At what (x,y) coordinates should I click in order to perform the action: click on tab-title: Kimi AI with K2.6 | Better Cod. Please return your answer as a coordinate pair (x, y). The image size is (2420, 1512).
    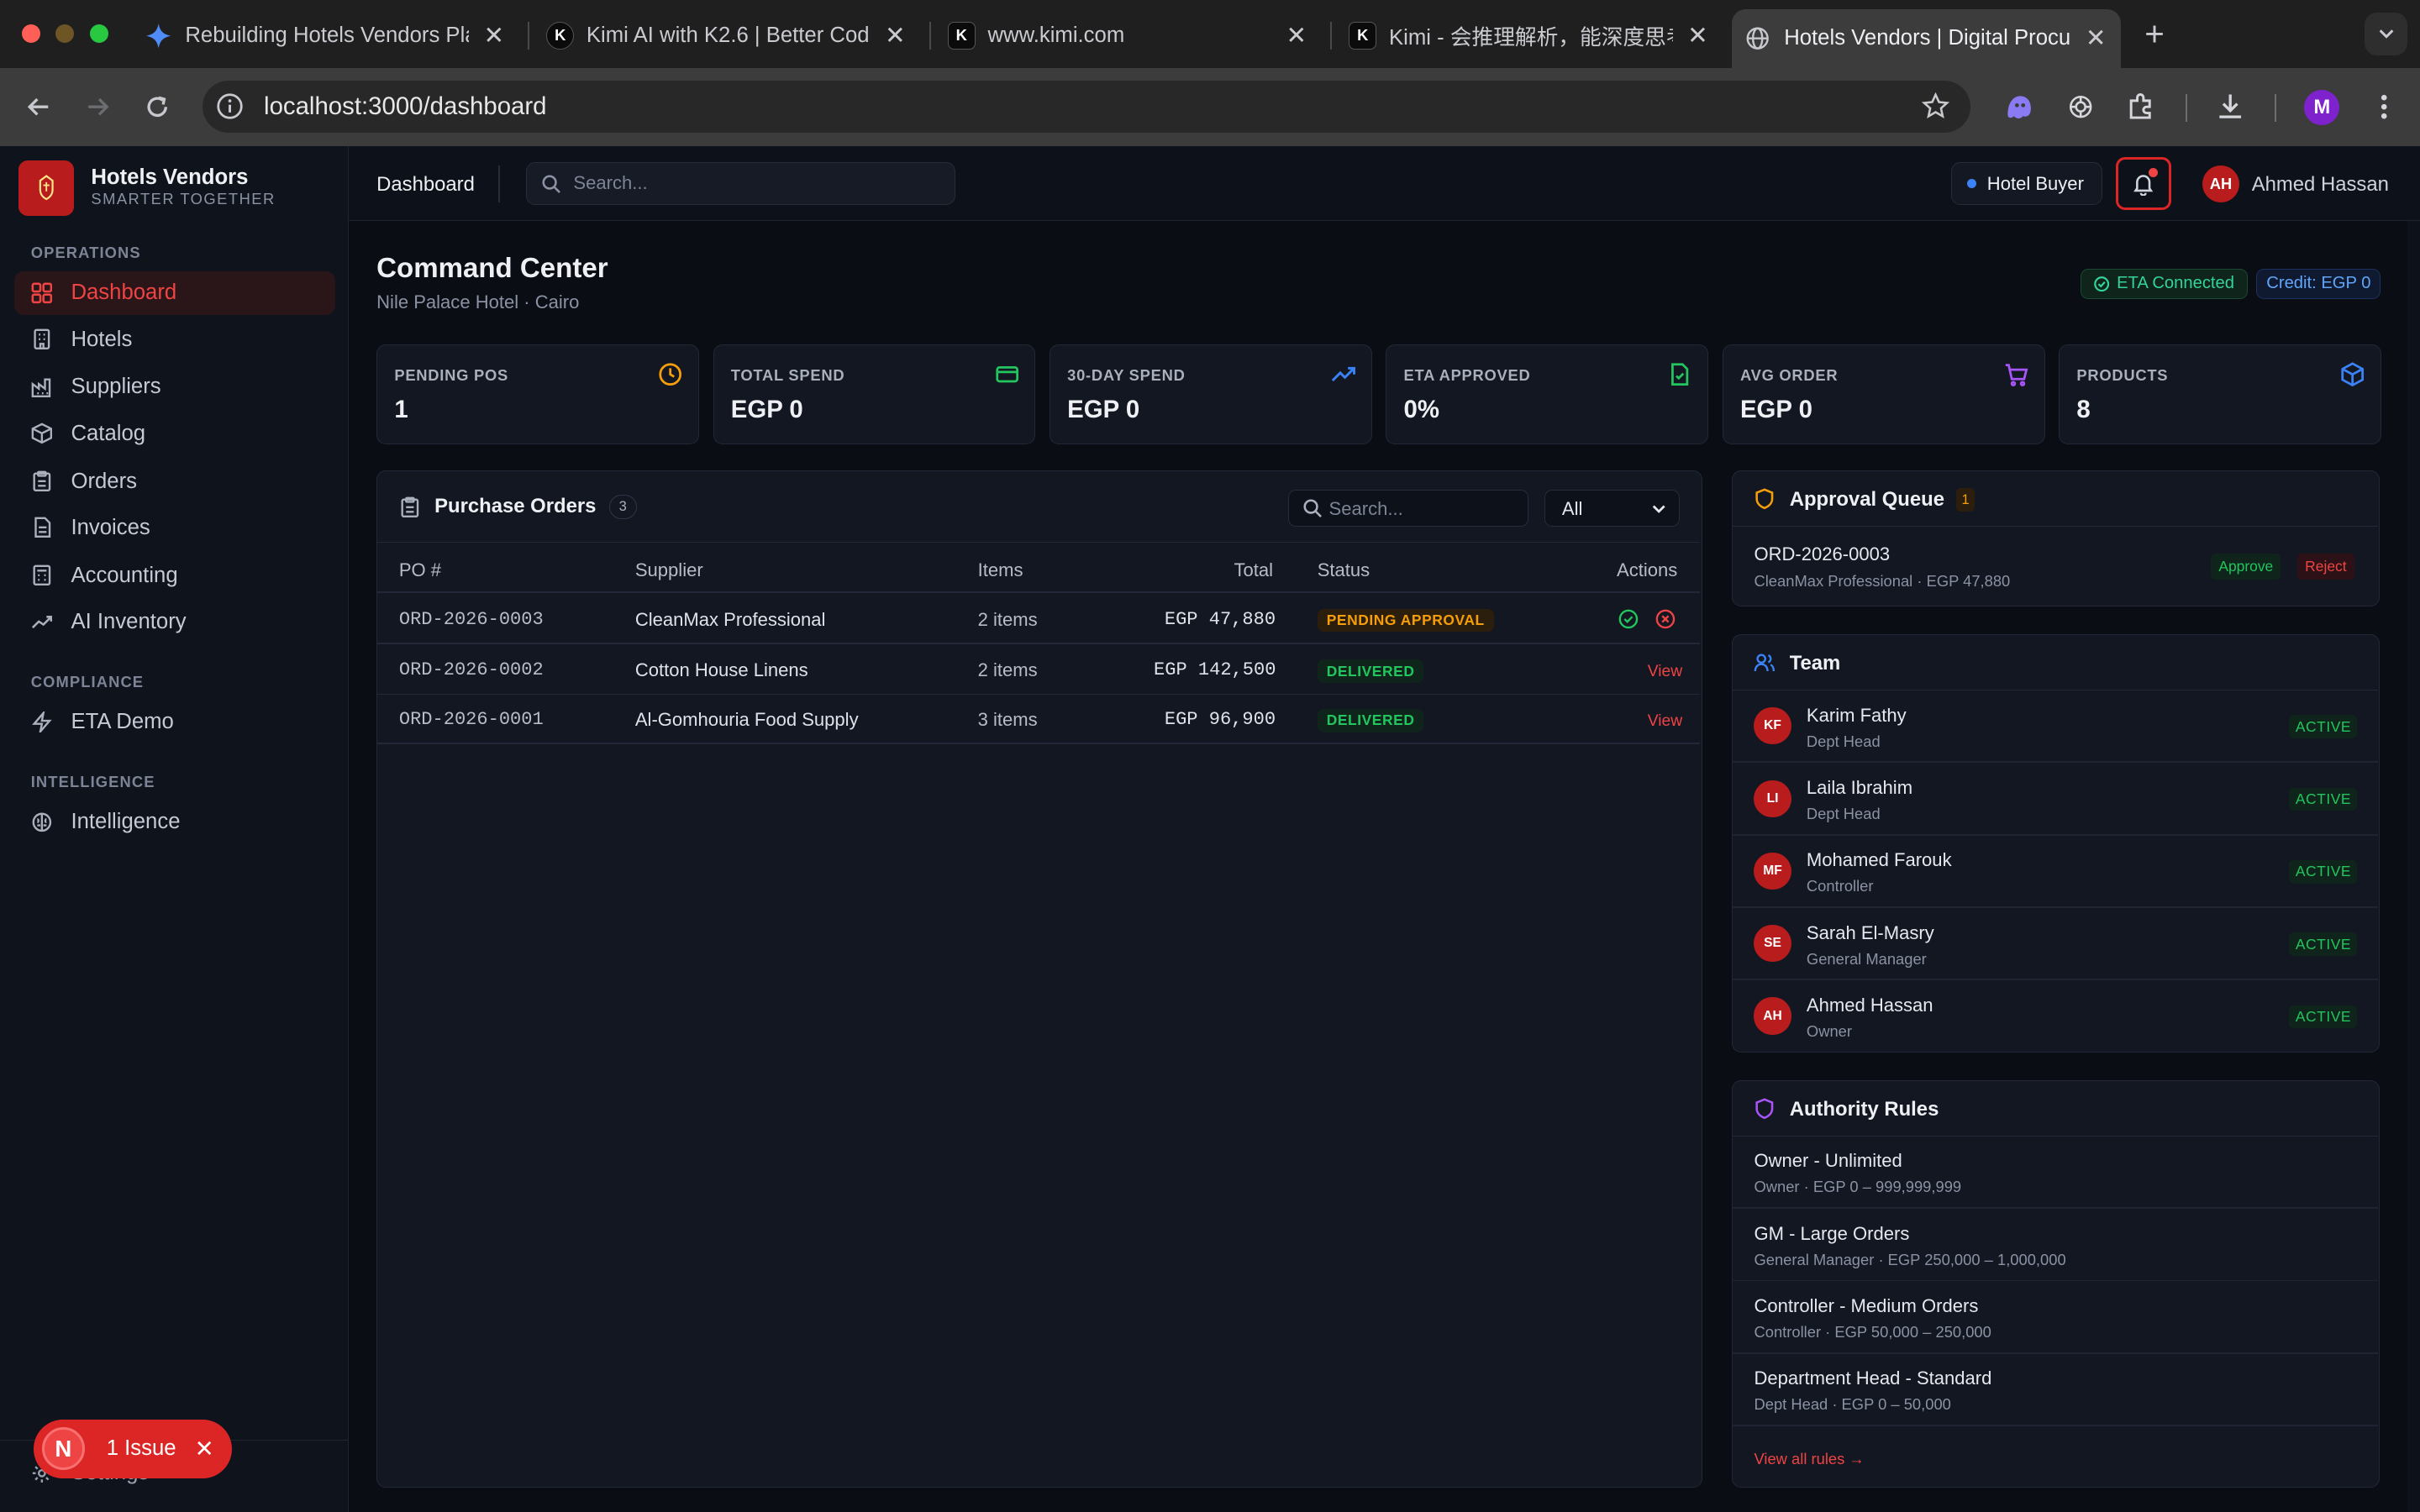
    Looking at the image, I should click on (728, 35).